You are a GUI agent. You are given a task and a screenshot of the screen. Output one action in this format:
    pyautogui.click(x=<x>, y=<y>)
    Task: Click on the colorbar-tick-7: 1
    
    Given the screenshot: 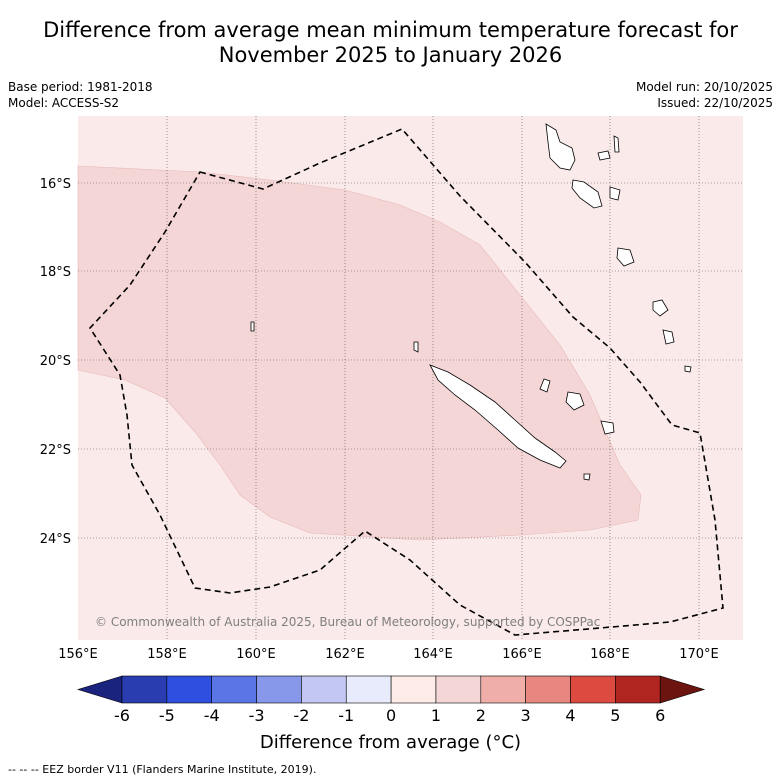 What is the action you would take?
    pyautogui.click(x=436, y=715)
    